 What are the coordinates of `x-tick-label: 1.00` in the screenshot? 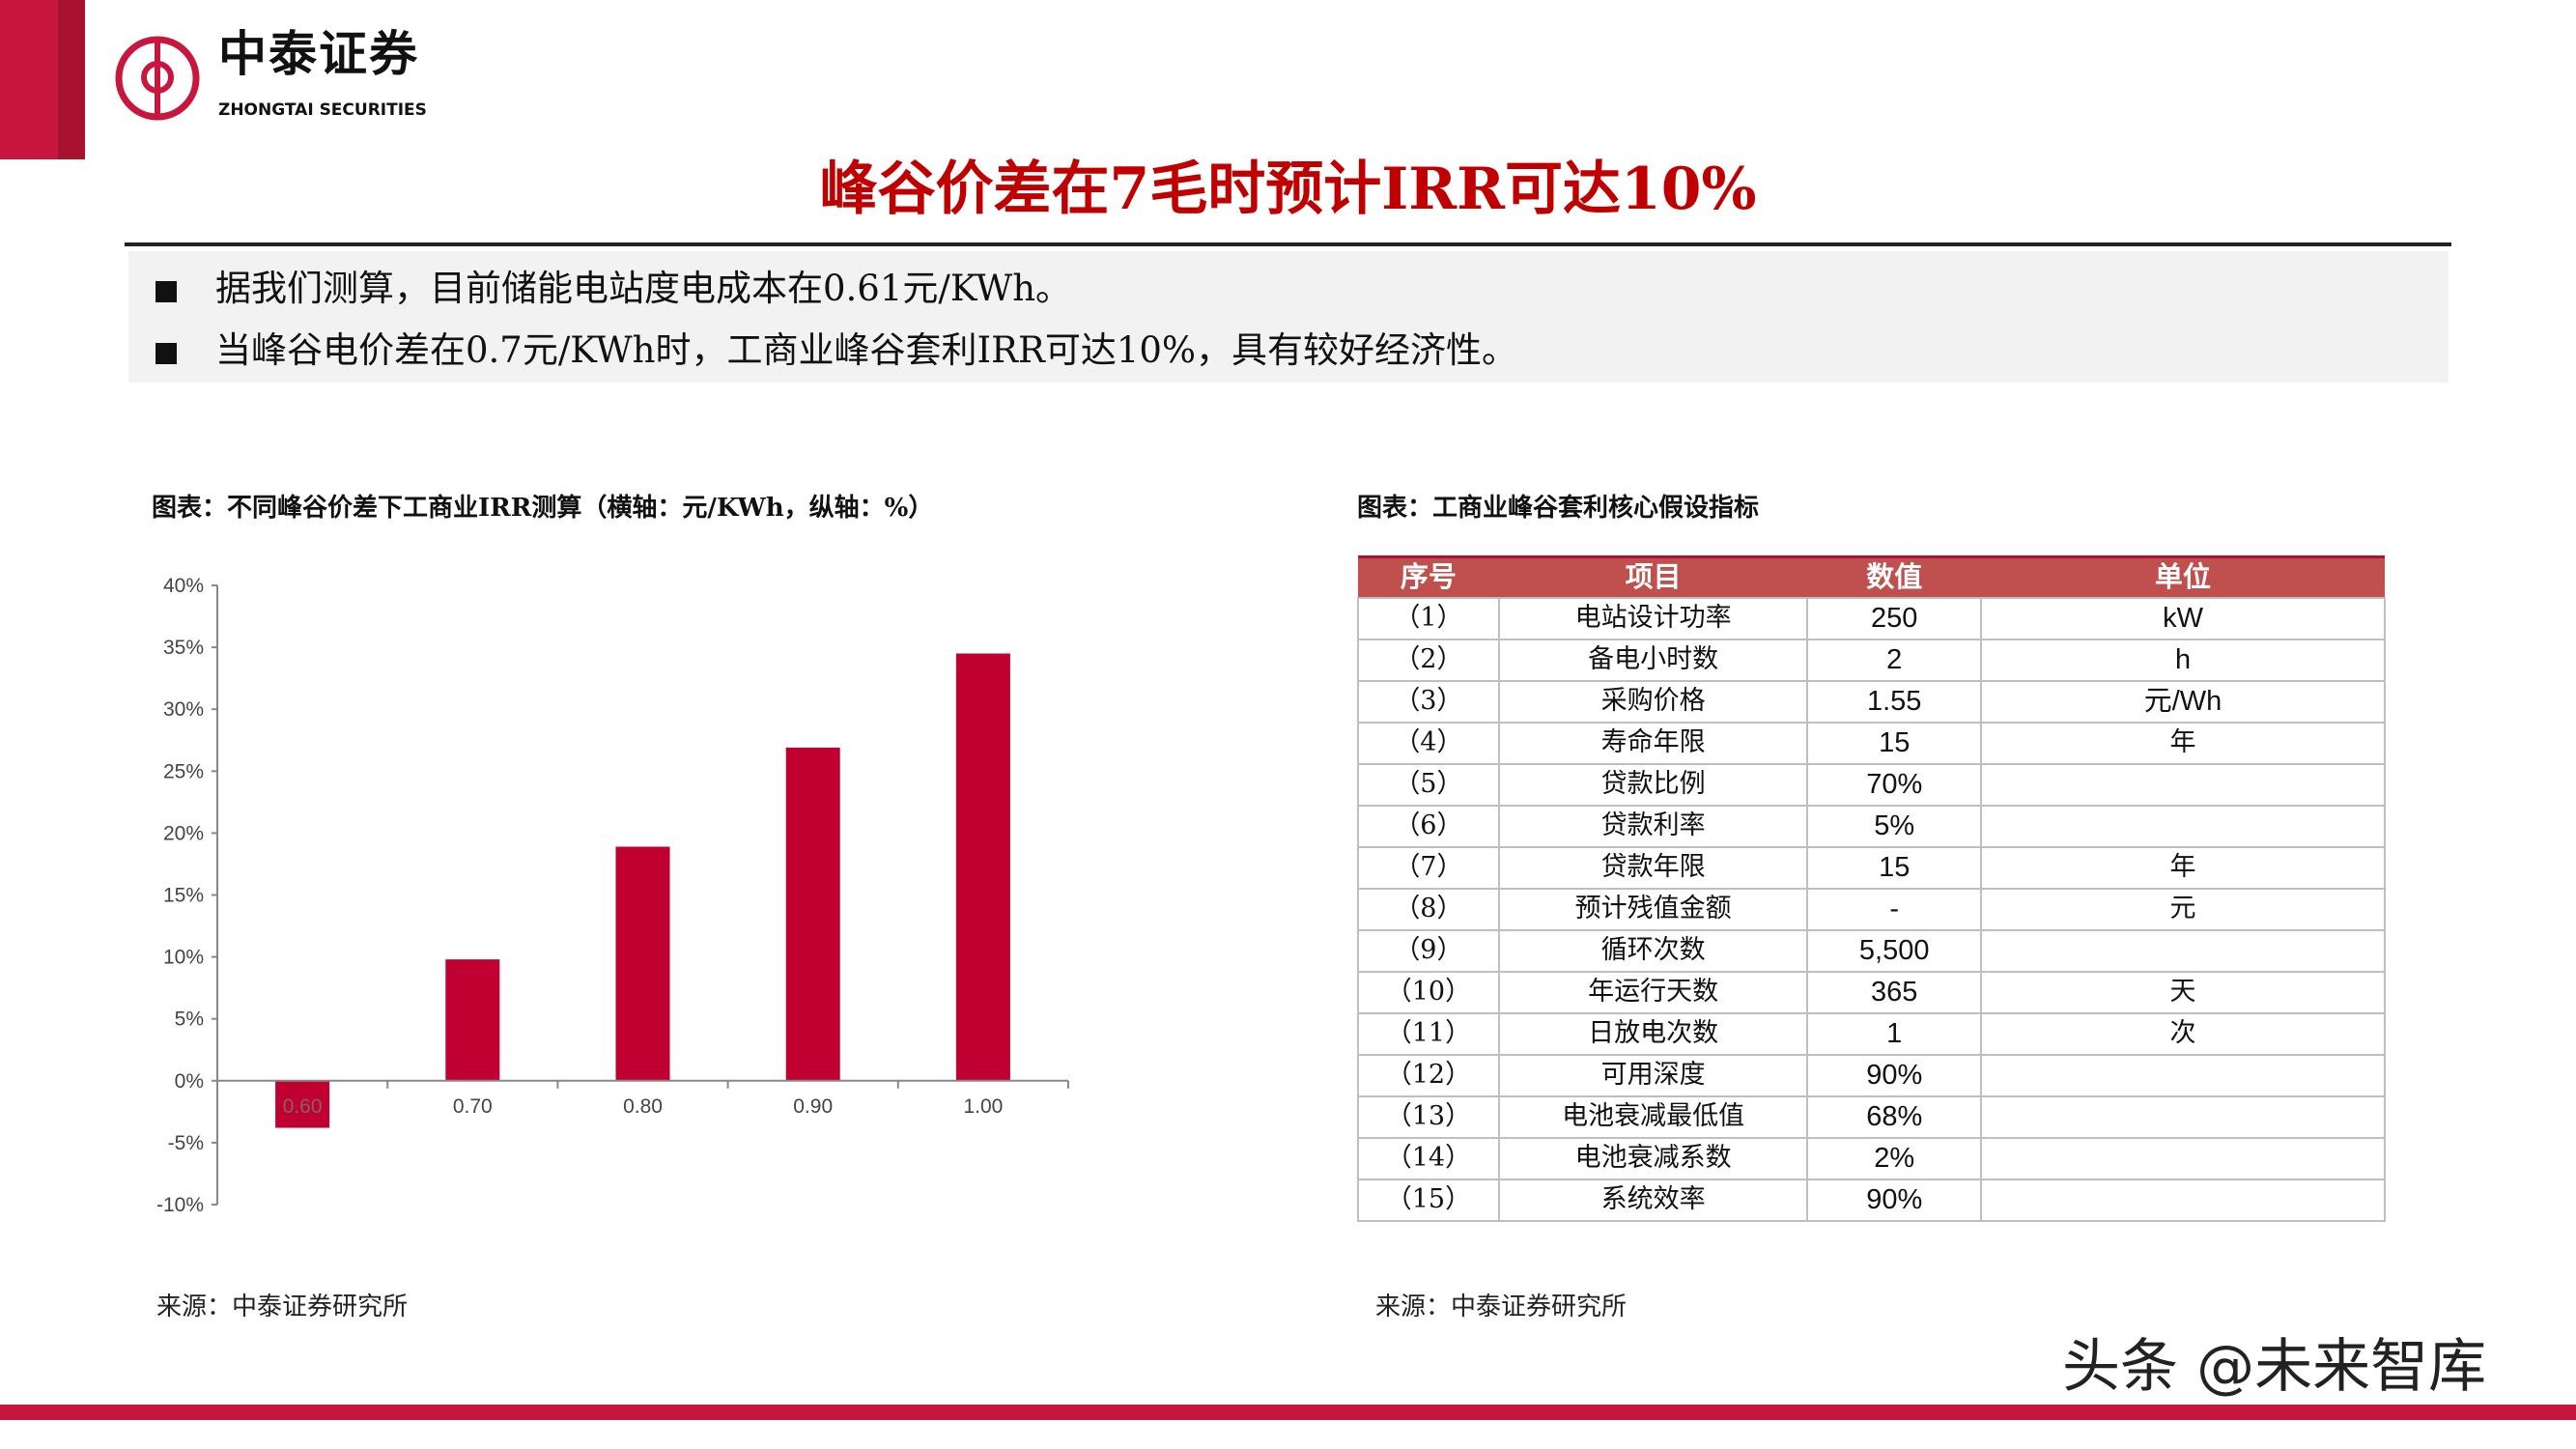 It's located at (983, 1106).